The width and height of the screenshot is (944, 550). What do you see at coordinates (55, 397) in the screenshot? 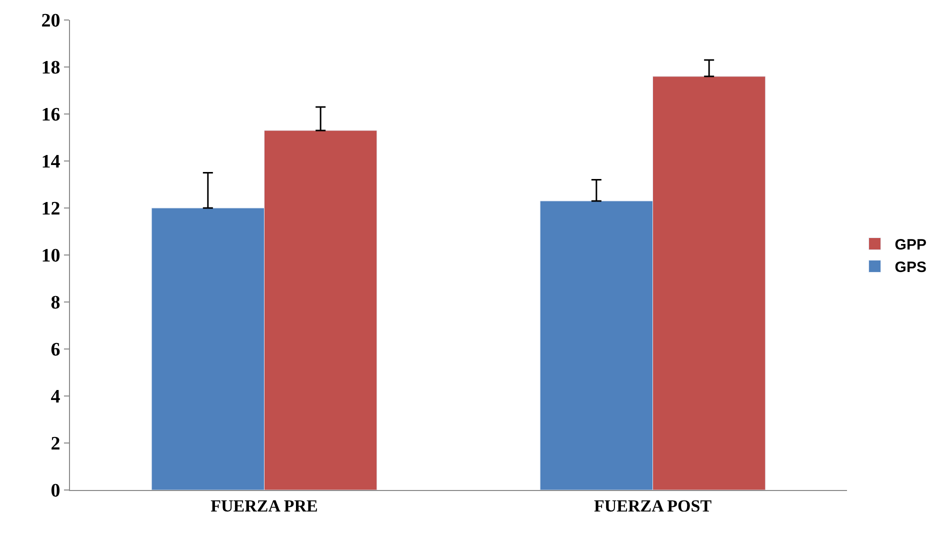
I see `y-tick-label: 4` at bounding box center [55, 397].